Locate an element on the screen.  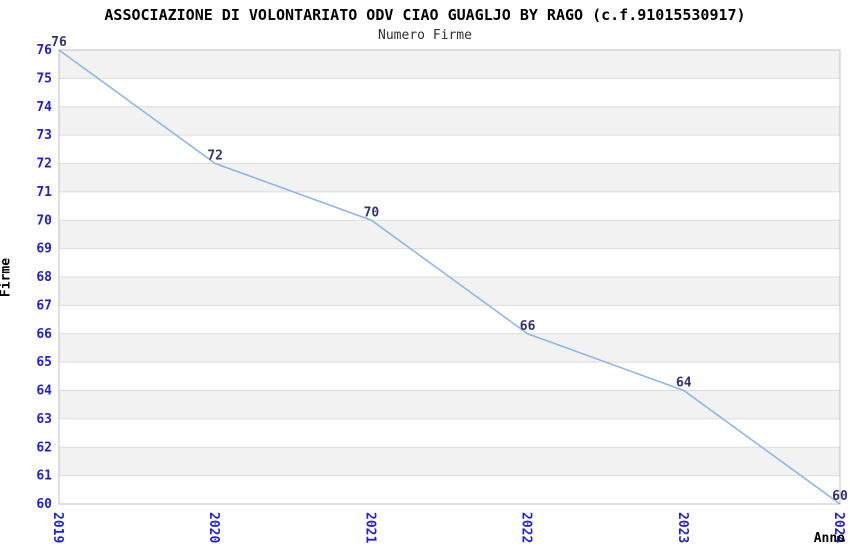
y-tick-label: 63 is located at coordinates (44, 419).